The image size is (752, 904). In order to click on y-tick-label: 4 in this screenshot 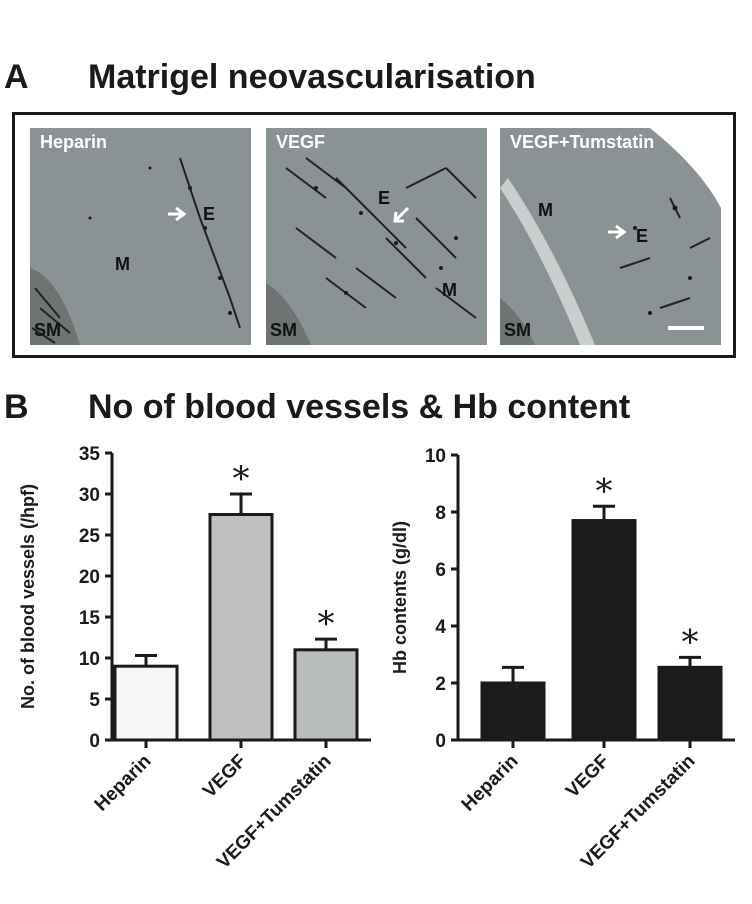, I will do `click(440, 627)`.